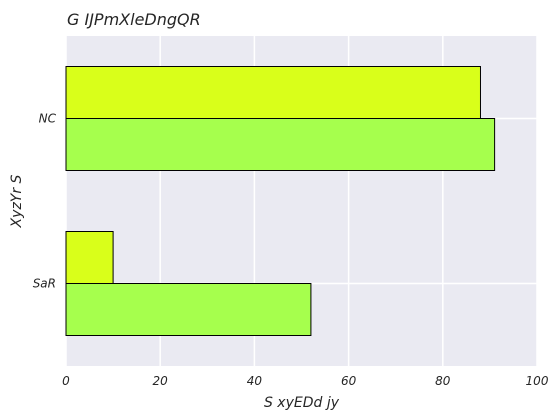 This screenshot has height=420, width=560. What do you see at coordinates (44, 284) in the screenshot?
I see `y-tick-label: SaR` at bounding box center [44, 284].